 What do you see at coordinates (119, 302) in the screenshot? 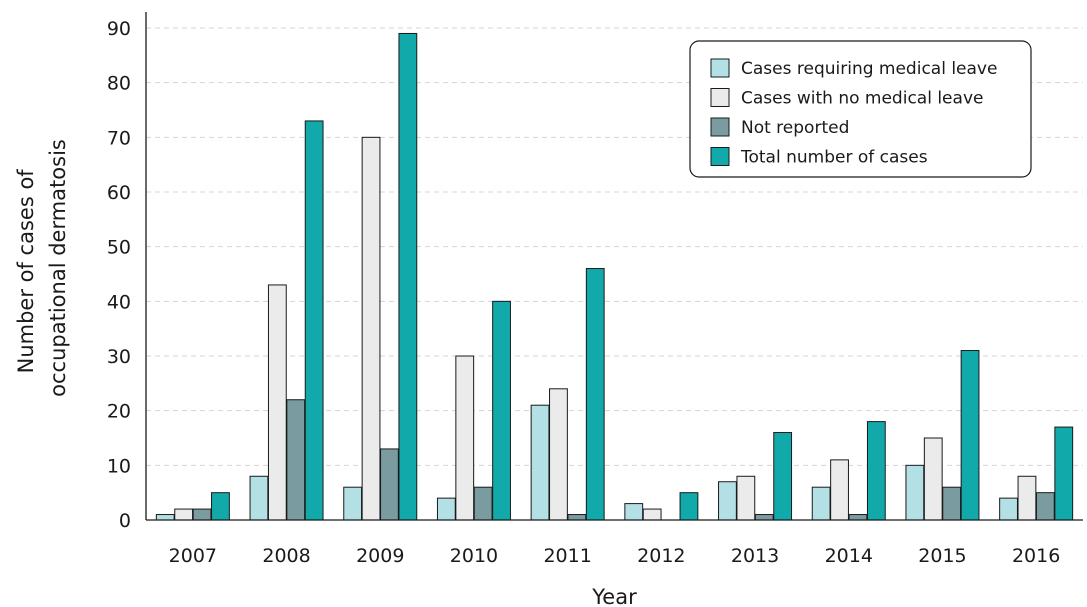
I see `y-tick-label: 40` at bounding box center [119, 302].